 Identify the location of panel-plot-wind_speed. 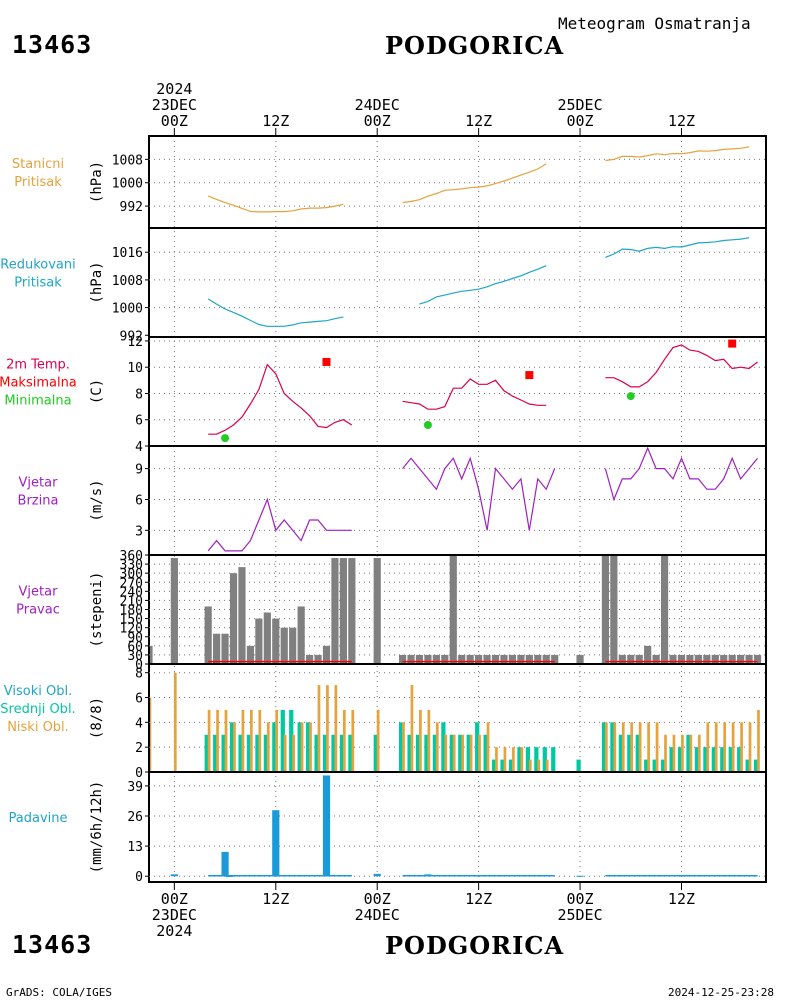
(482, 499).